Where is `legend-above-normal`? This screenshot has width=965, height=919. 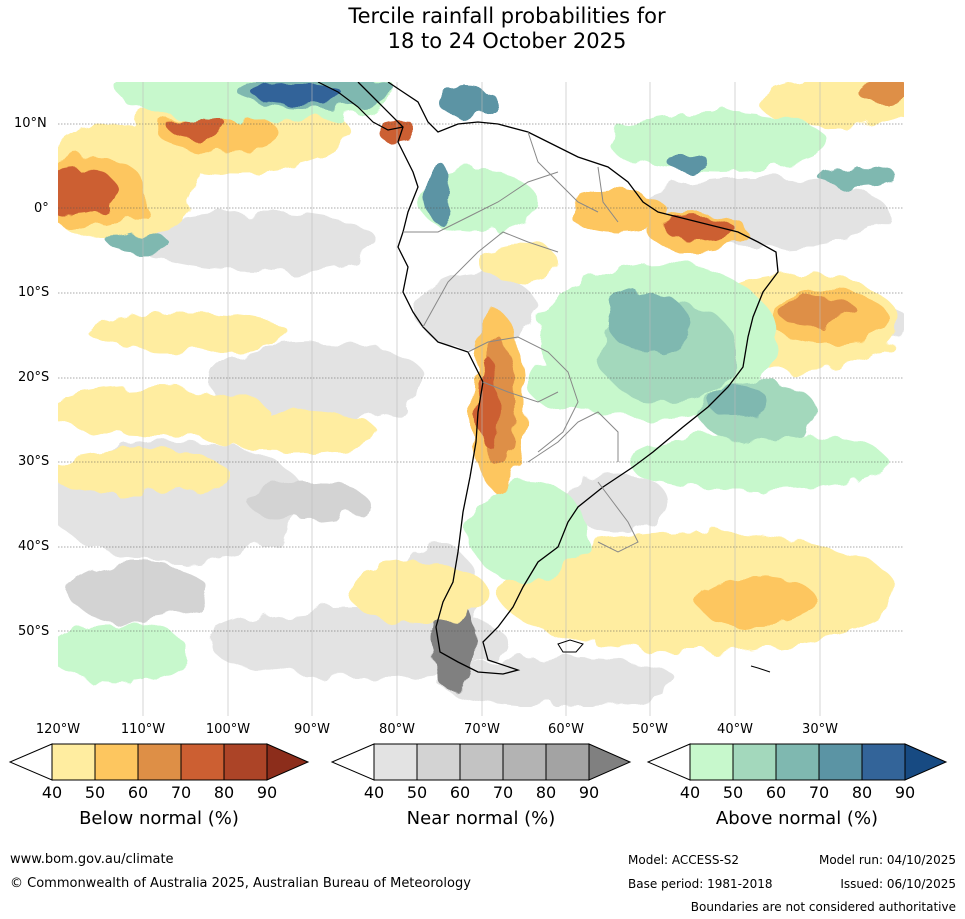 legend-above-normal is located at coordinates (797, 764).